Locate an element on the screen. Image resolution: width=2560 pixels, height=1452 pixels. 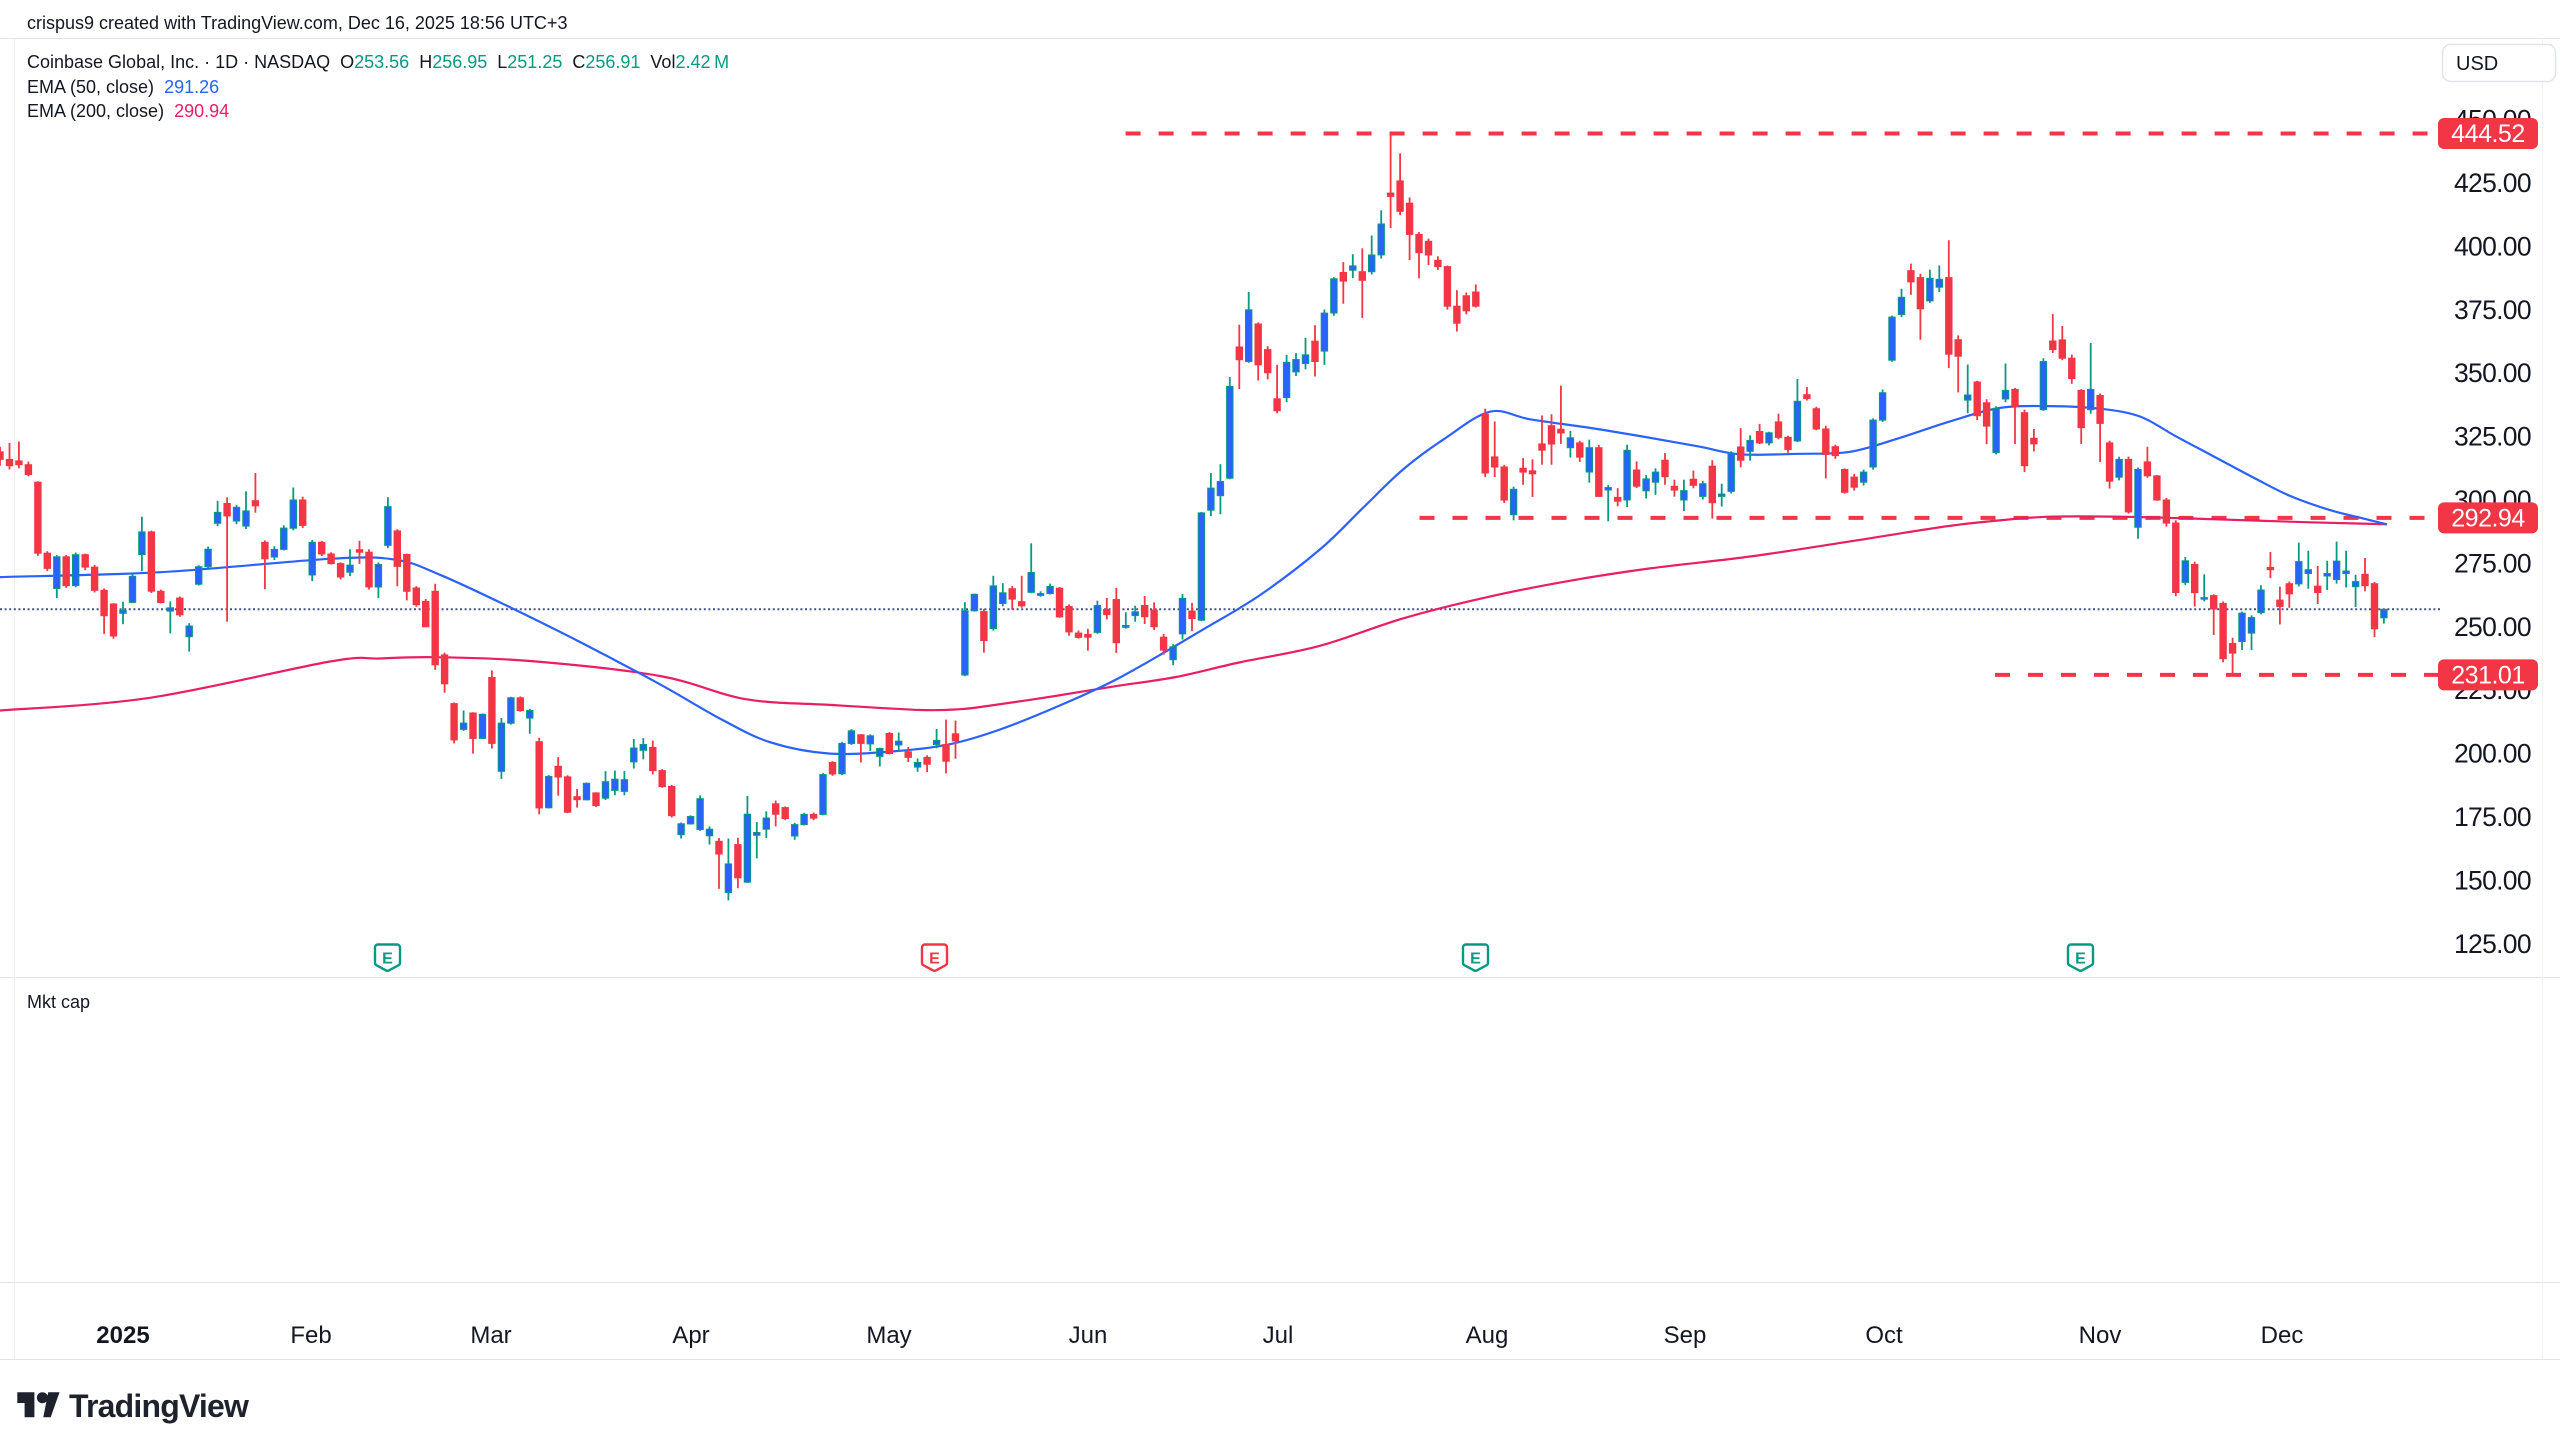
svg-text: 275.00 is located at coordinates (2492, 563).